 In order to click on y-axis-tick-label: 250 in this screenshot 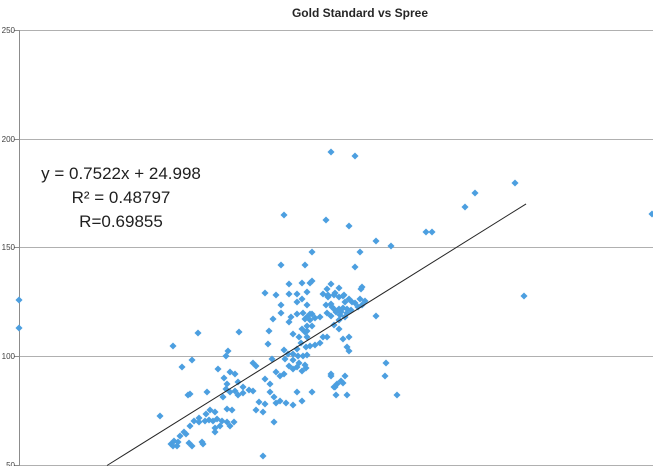, I will do `click(8, 30)`.